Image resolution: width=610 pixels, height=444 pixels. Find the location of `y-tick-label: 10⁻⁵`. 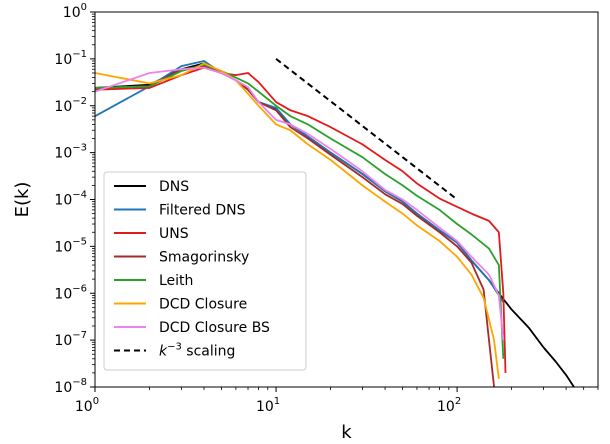

y-tick-label: 10⁻⁵ is located at coordinates (70, 245).